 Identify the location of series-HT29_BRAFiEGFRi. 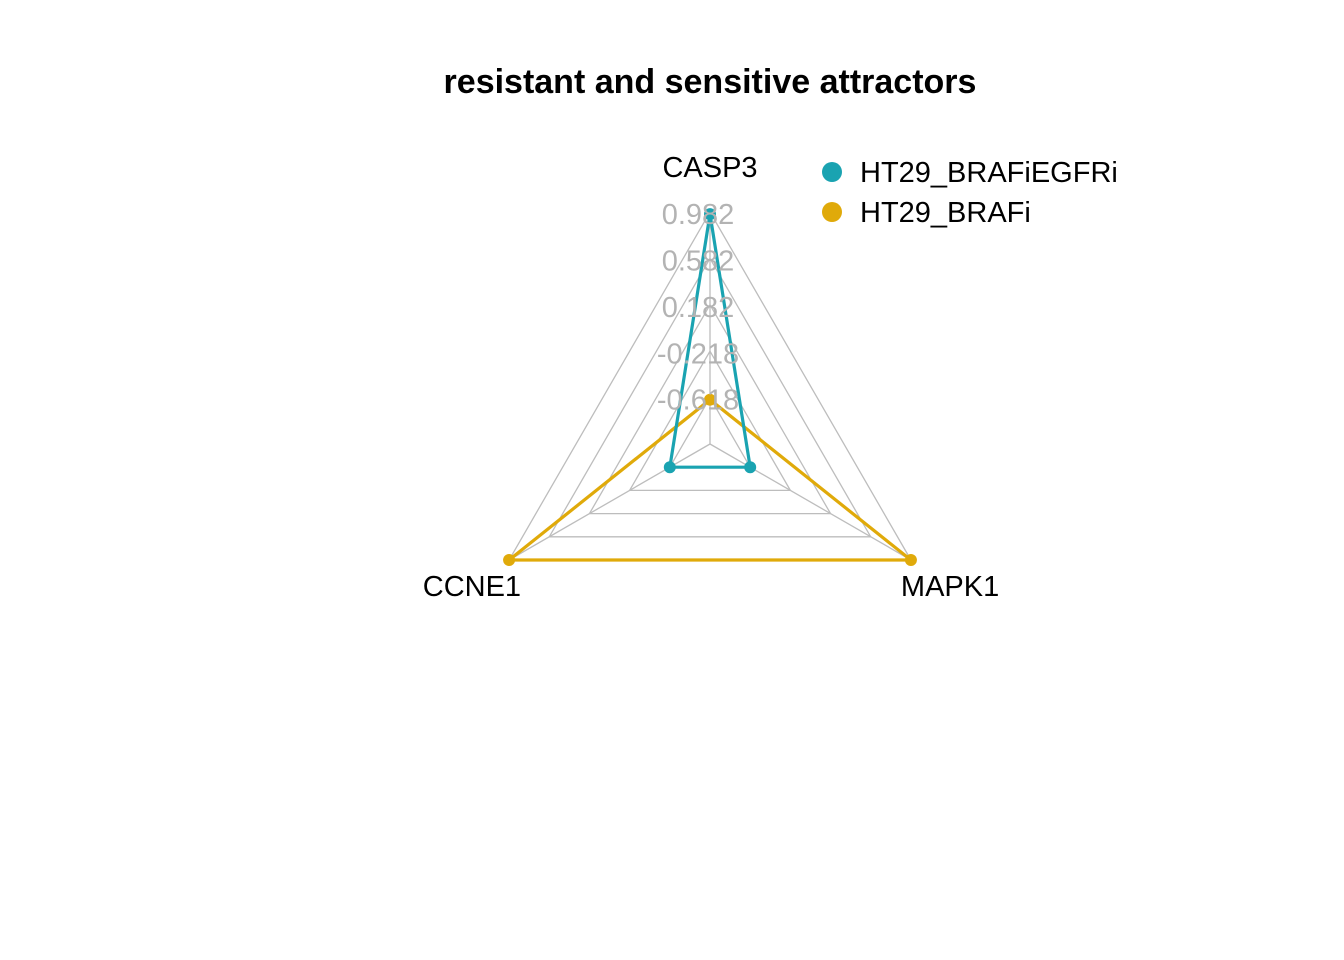
(710, 341).